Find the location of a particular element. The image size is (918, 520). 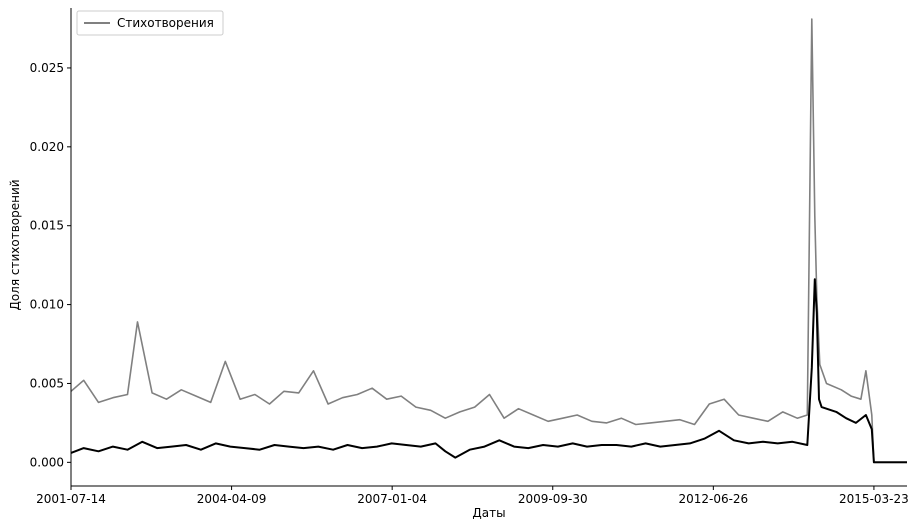

y-tick-label: 0.025 is located at coordinates (47, 68).